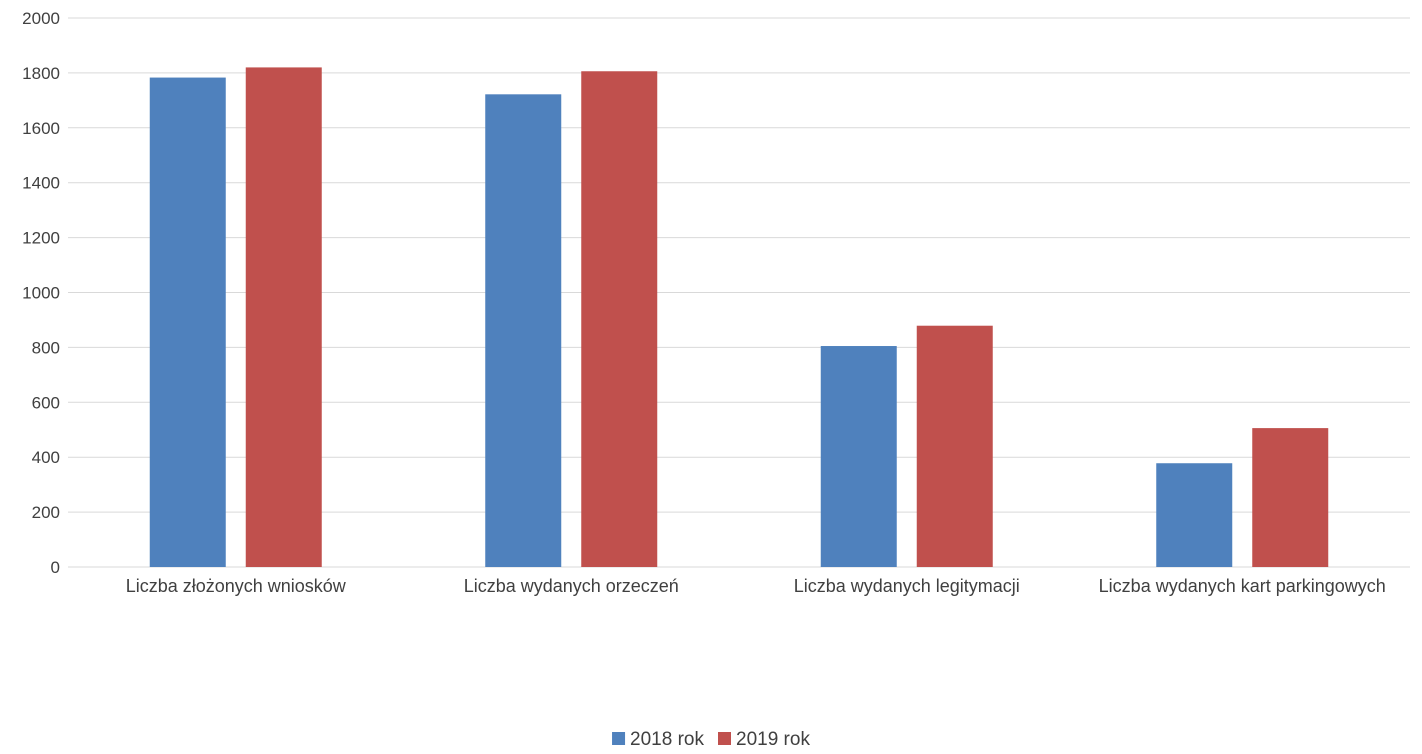 The width and height of the screenshot is (1422, 754). What do you see at coordinates (55, 567) in the screenshot?
I see `y-tick-label: 0` at bounding box center [55, 567].